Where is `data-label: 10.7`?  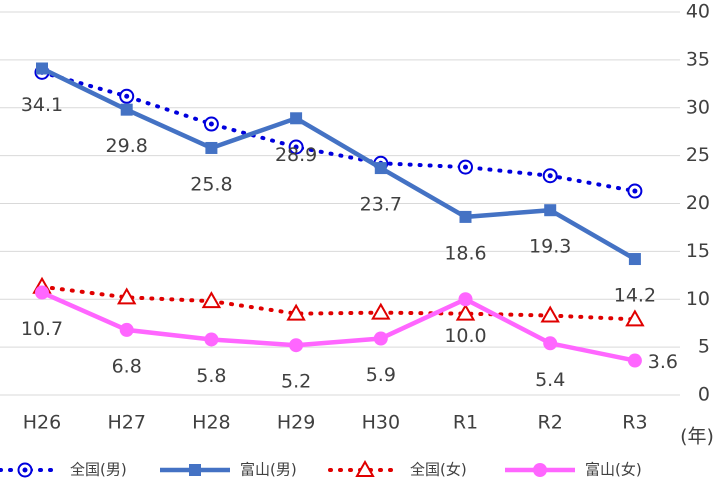 data-label: 10.7 is located at coordinates (42, 329).